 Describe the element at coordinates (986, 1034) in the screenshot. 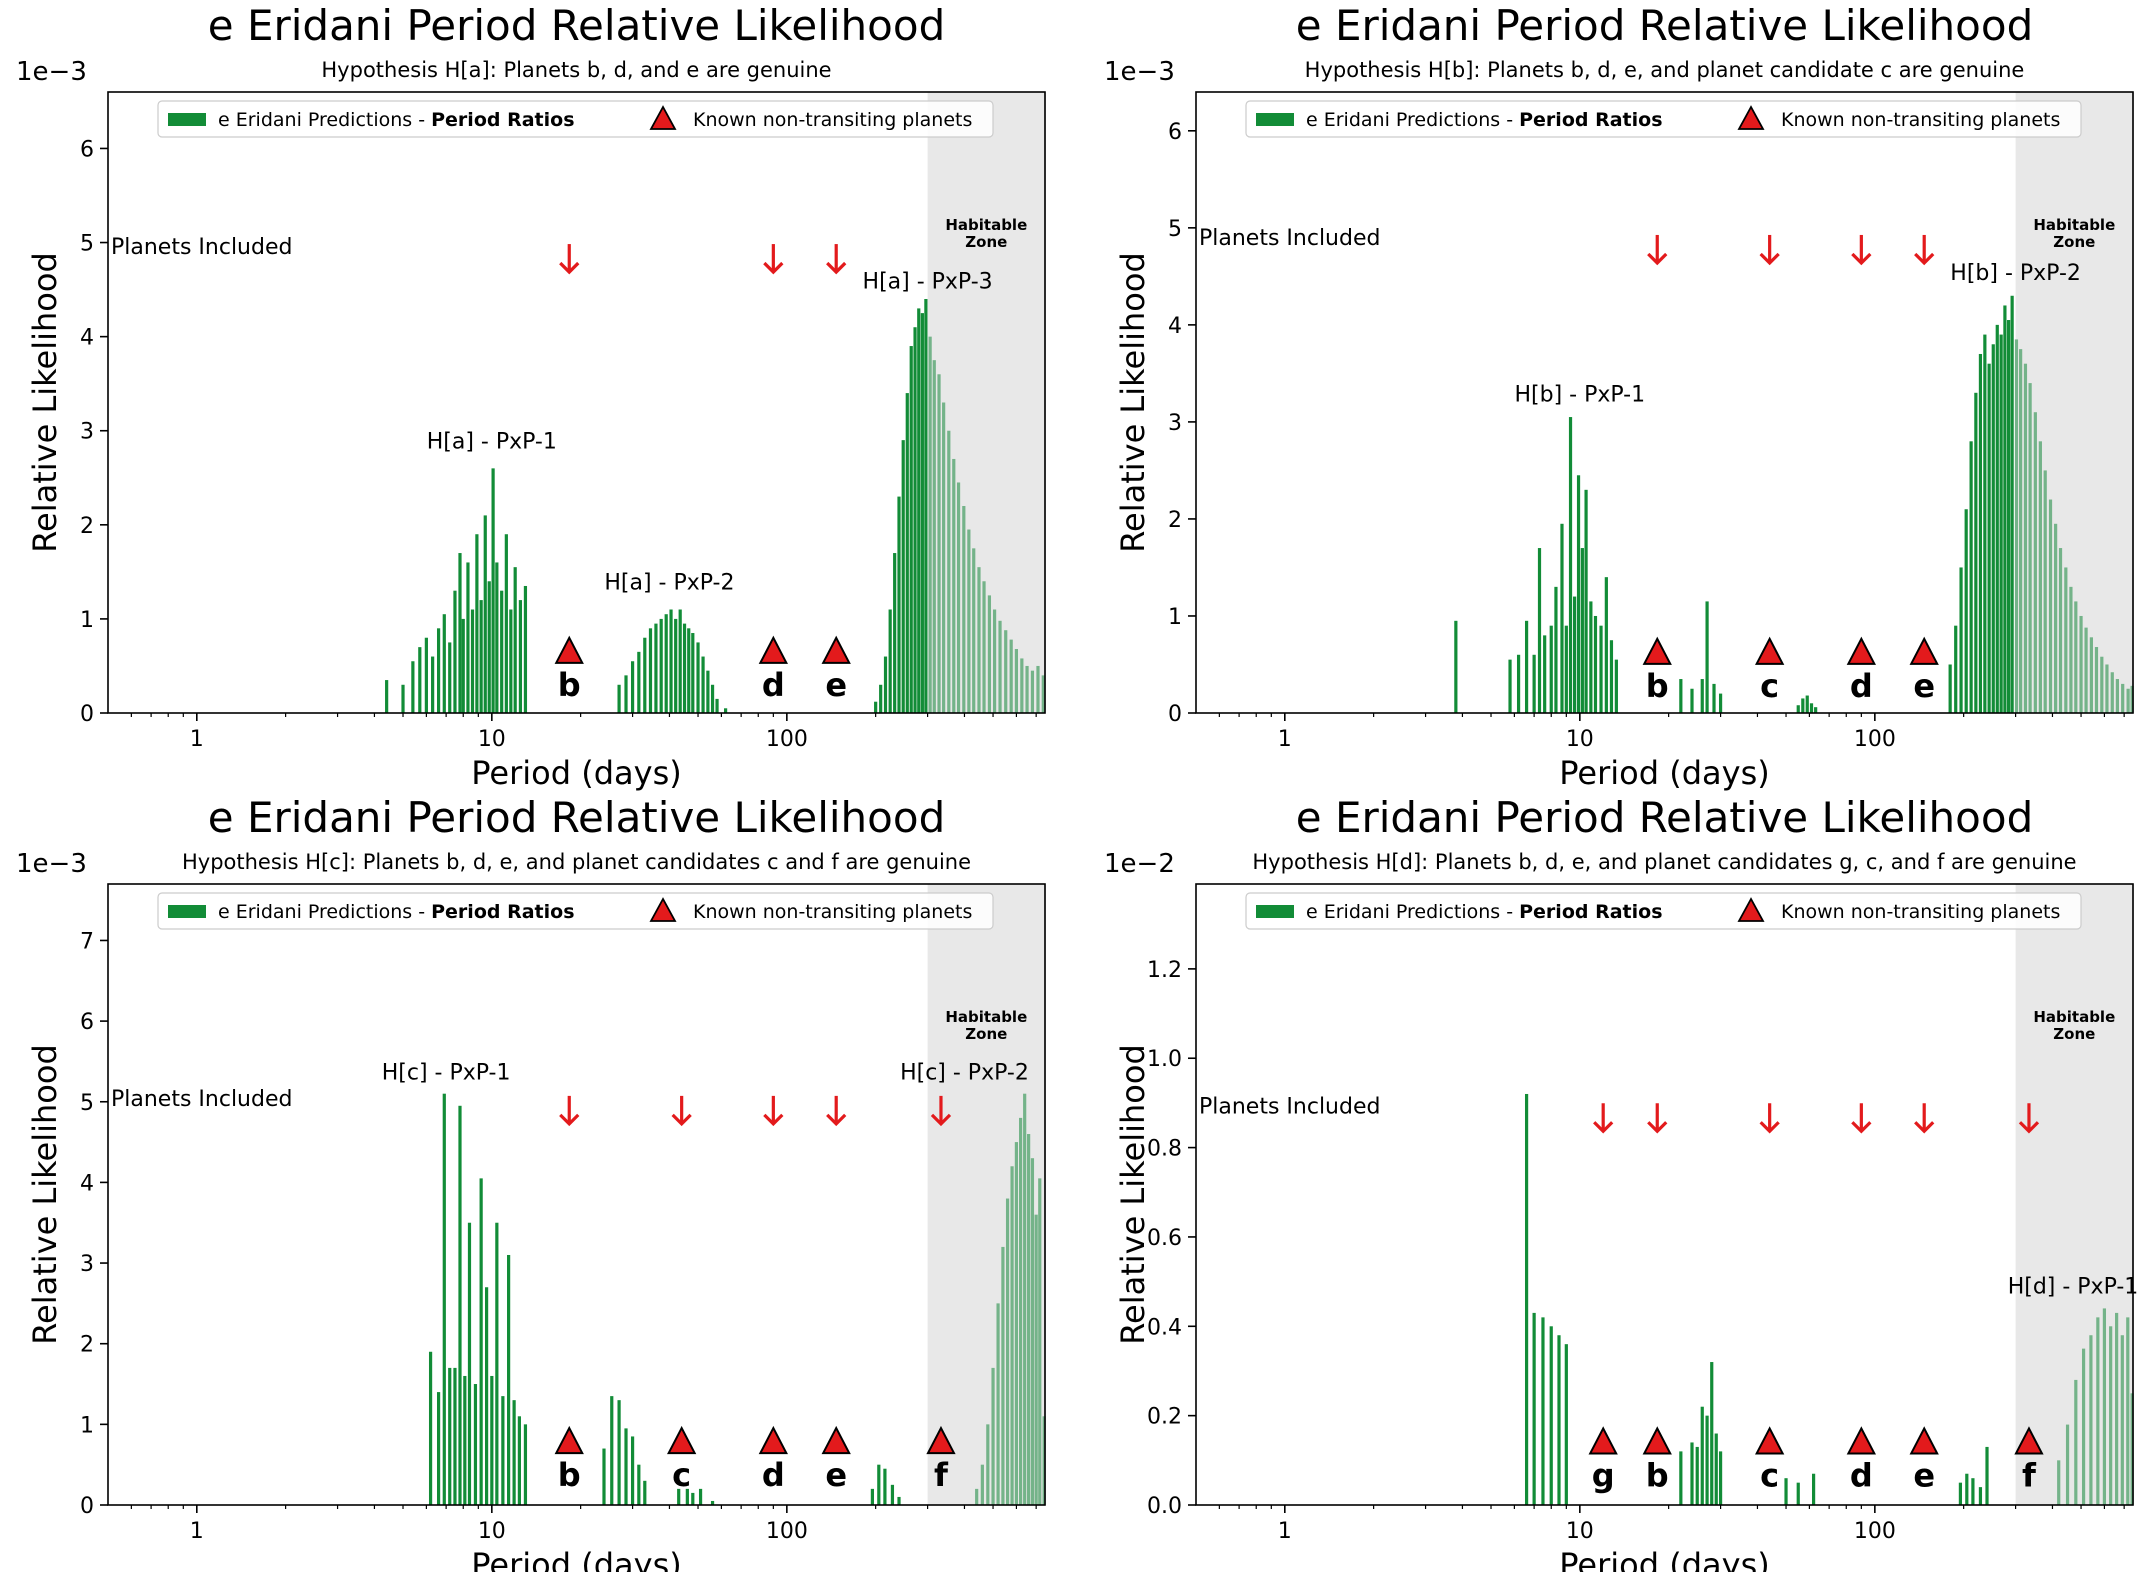

I see `habitable-zone-label: Zone` at that location.